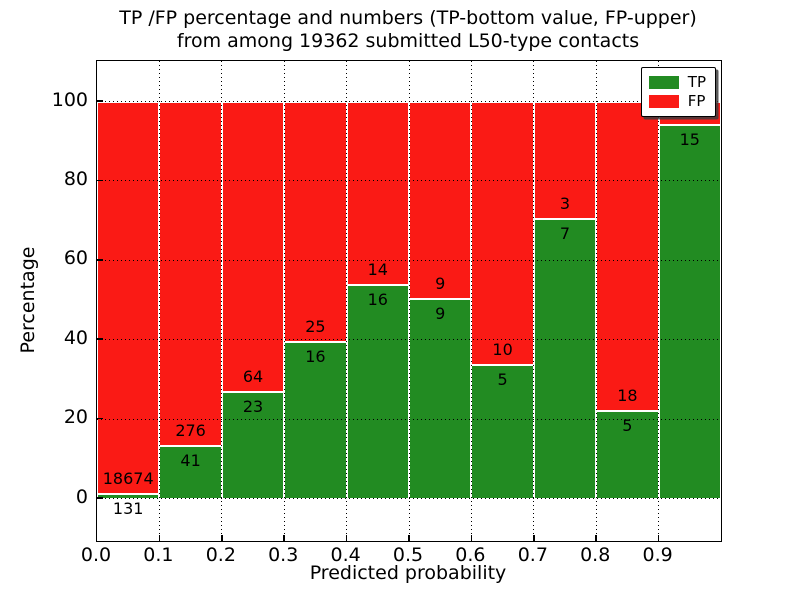  What do you see at coordinates (190, 460) in the screenshot?
I see `tp-count-label: 41` at bounding box center [190, 460].